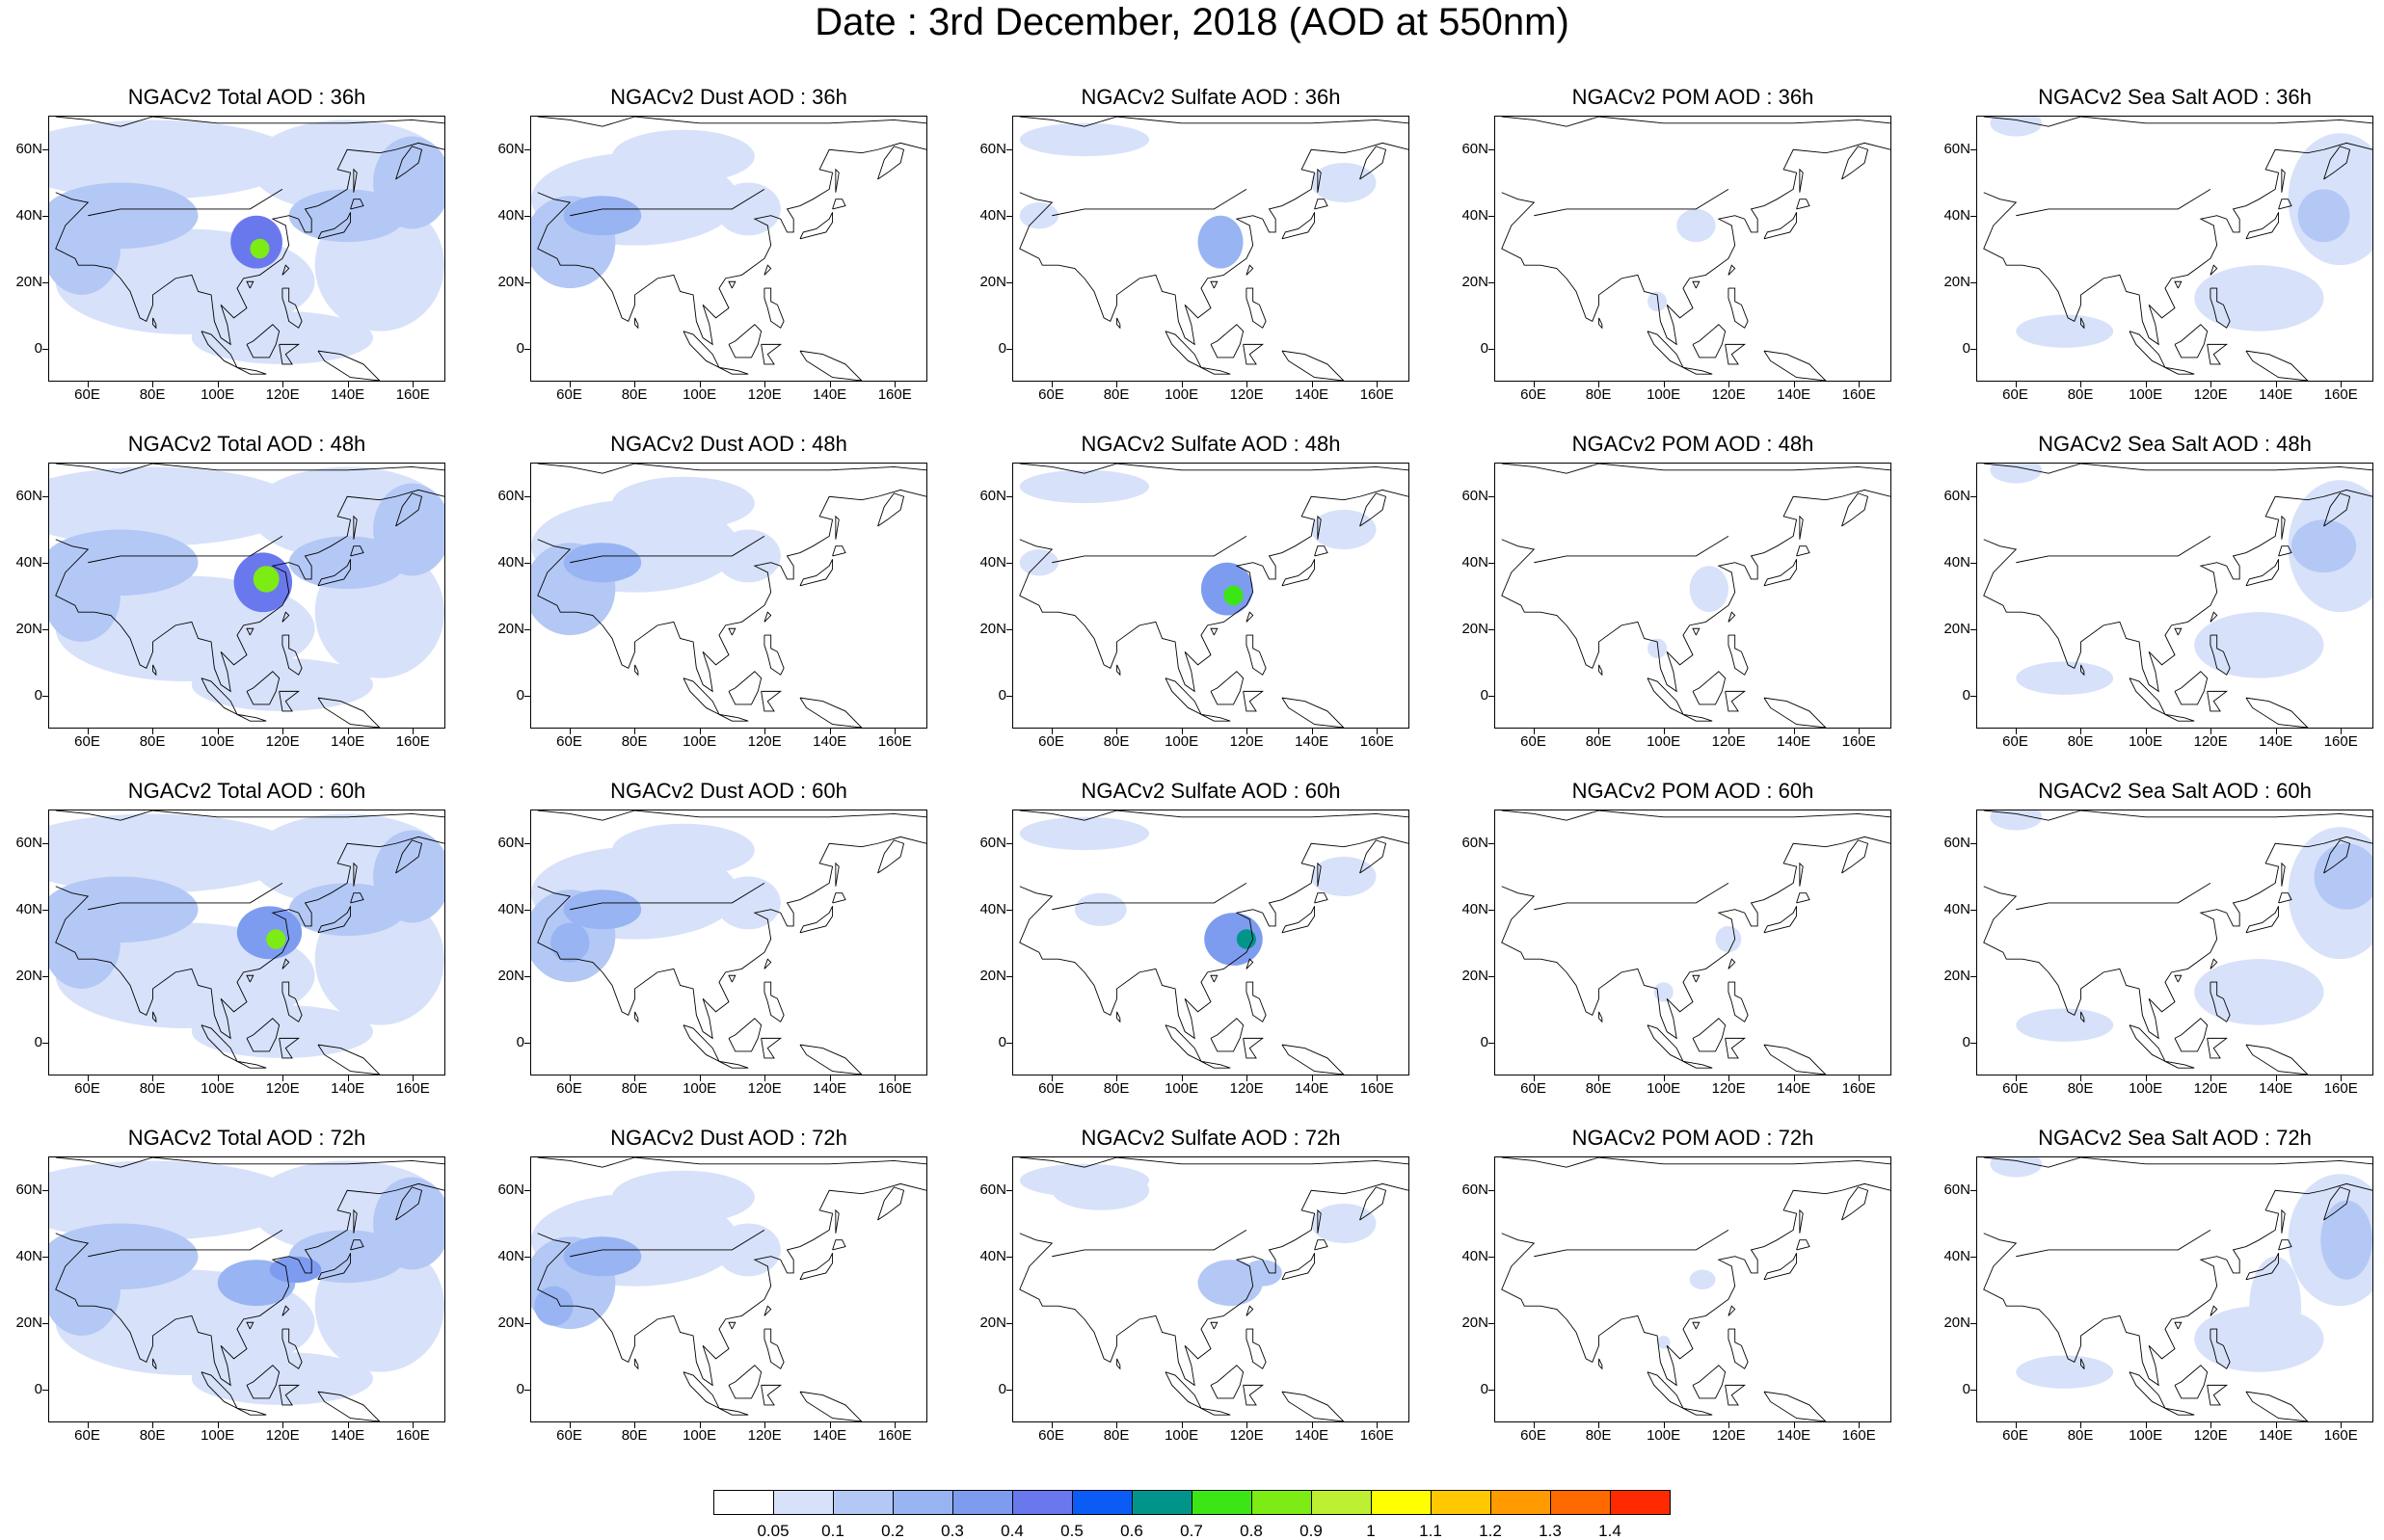 This screenshot has height=1540, width=2384. I want to click on colorbar-label: 0.2, so click(892, 1531).